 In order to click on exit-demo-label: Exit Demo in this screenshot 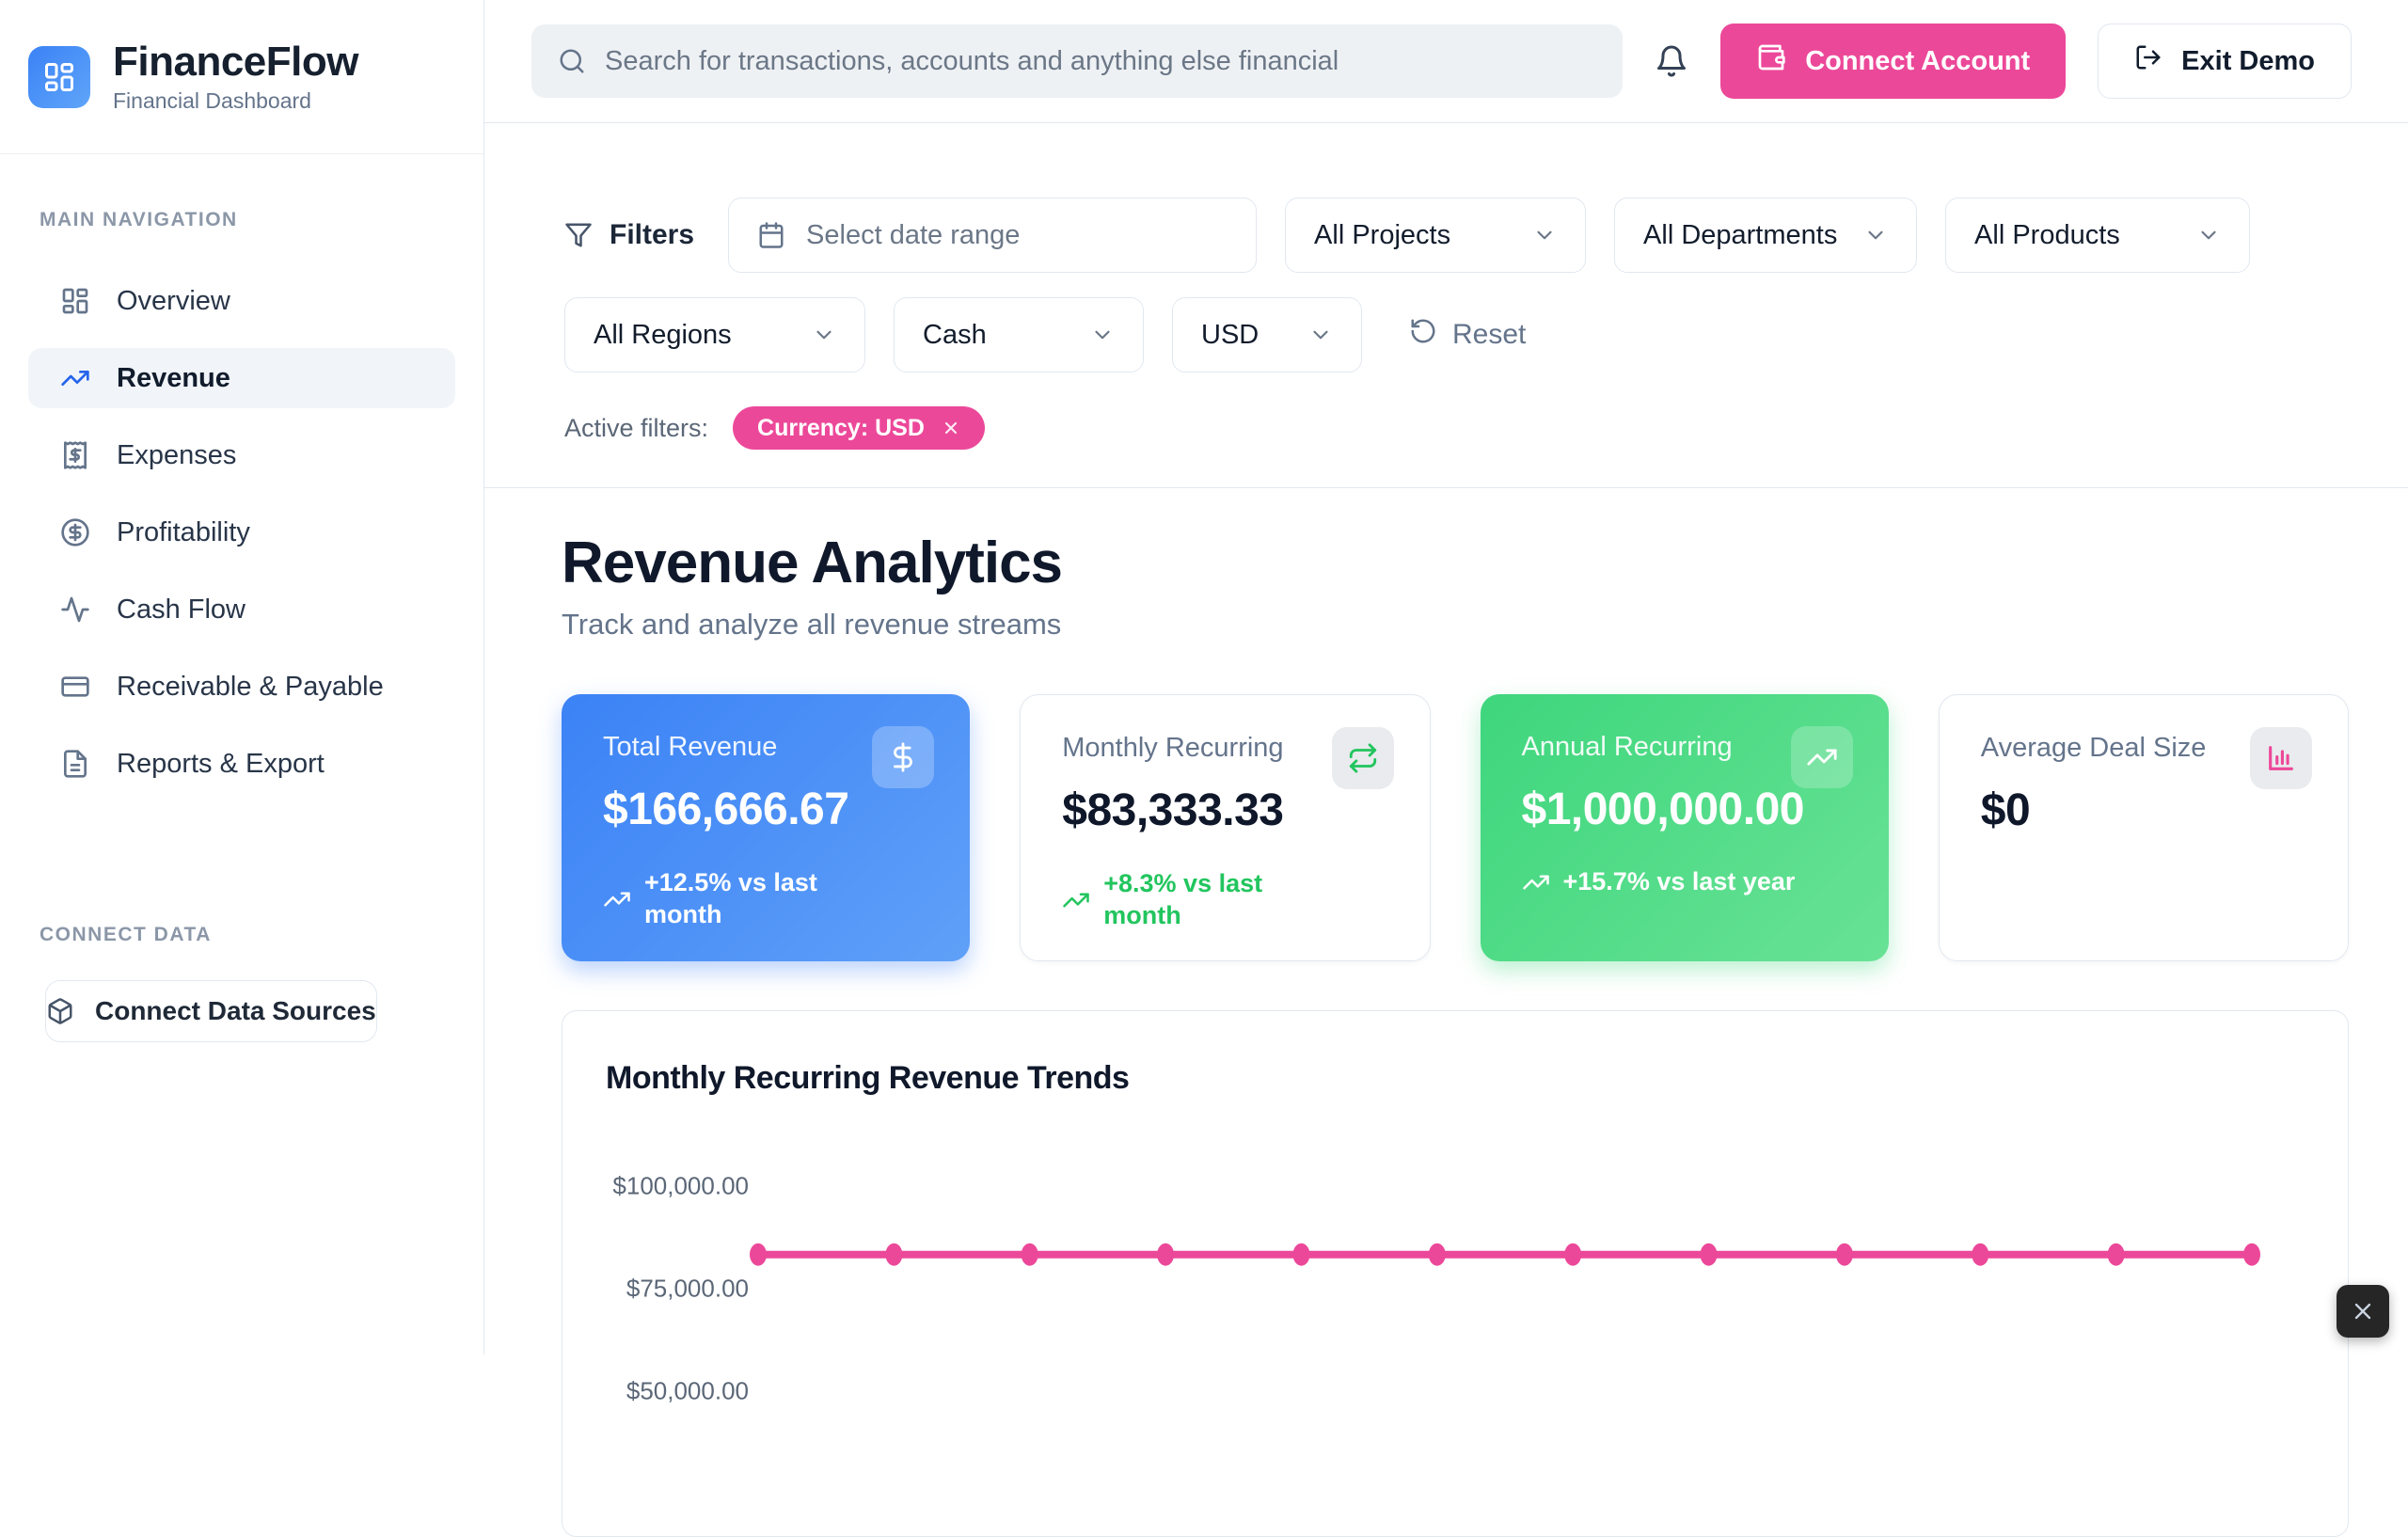, I will do `click(2248, 61)`.